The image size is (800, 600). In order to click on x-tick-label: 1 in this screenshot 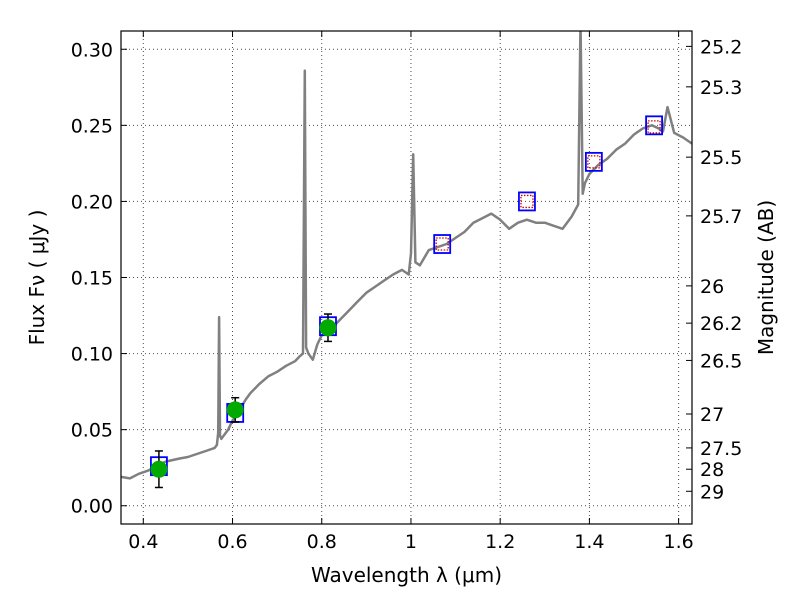, I will do `click(411, 542)`.